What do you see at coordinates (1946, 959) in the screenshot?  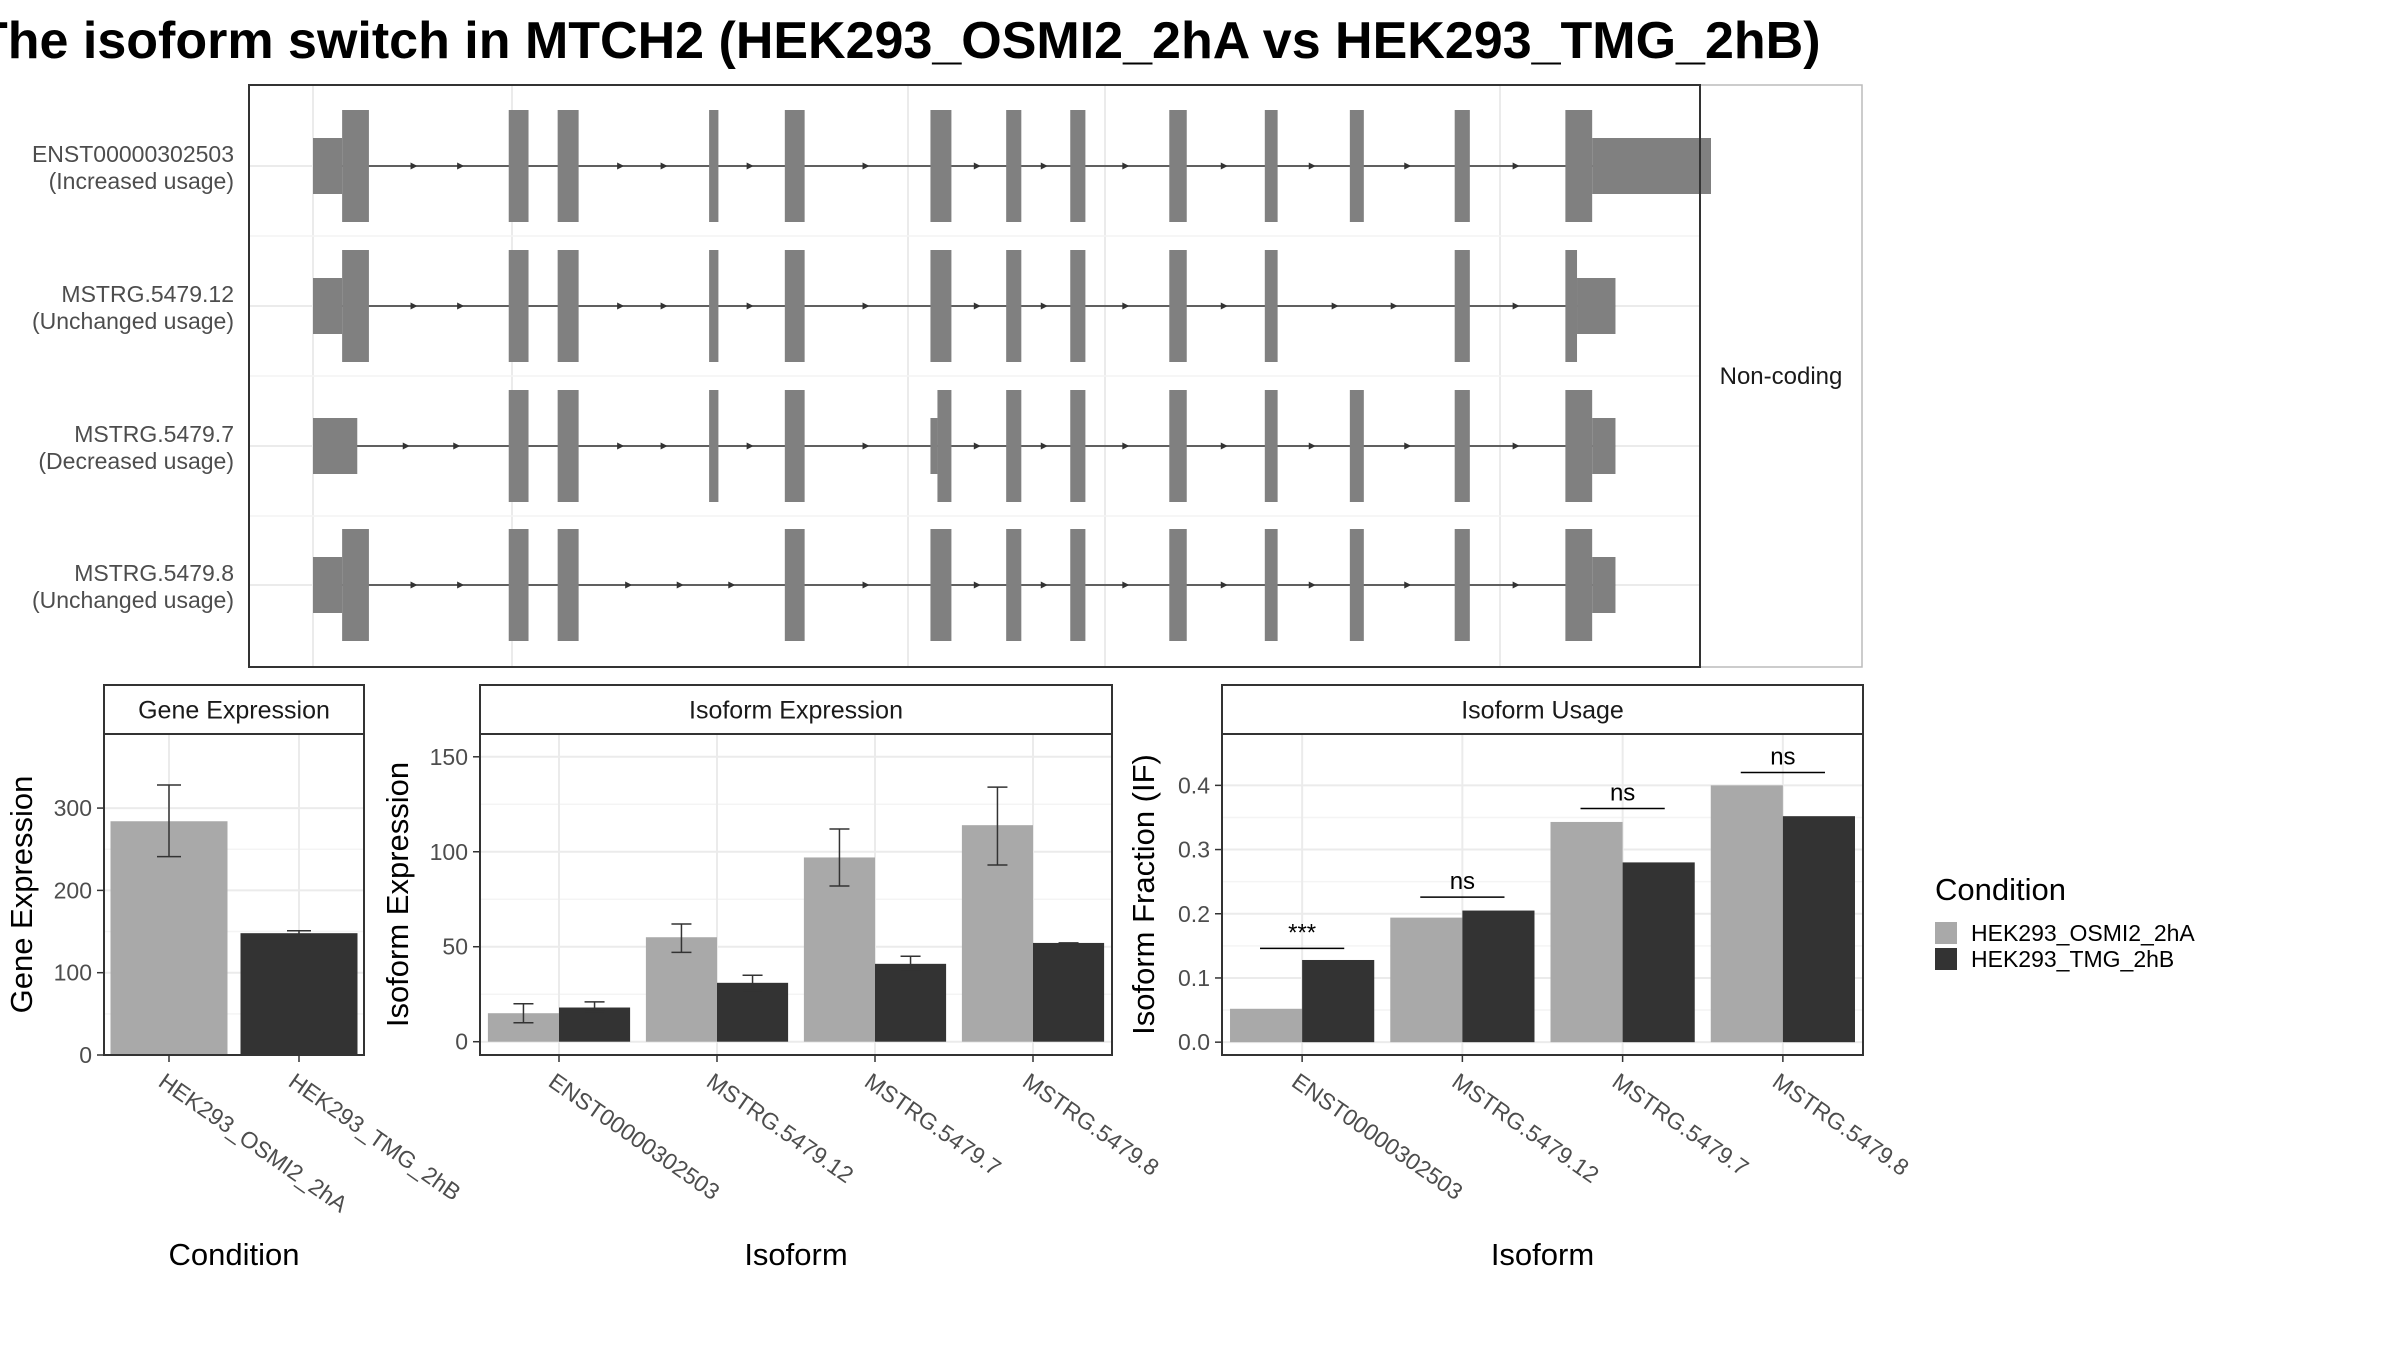 I see `legend-swatch` at bounding box center [1946, 959].